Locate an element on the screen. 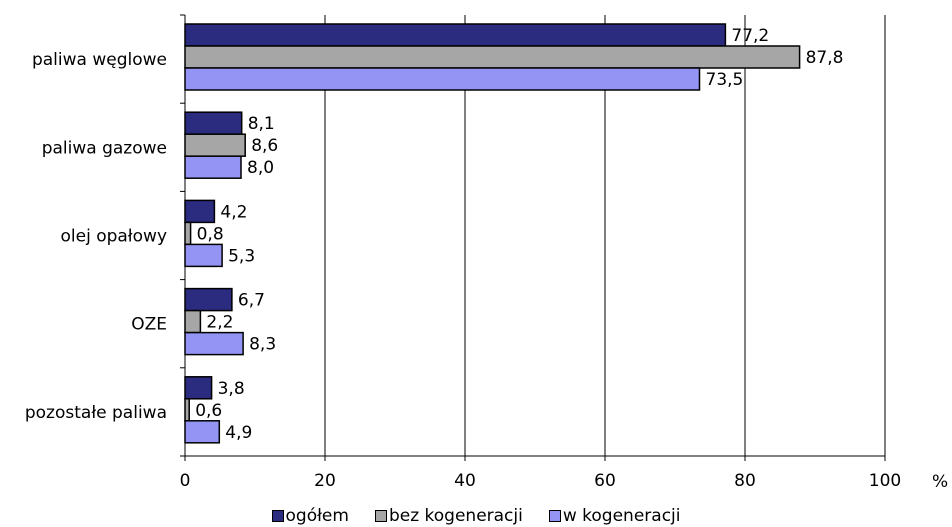 Image resolution: width=952 pixels, height=527 pixels. bar-ogolem-paliwa-weglowe is located at coordinates (455, 35).